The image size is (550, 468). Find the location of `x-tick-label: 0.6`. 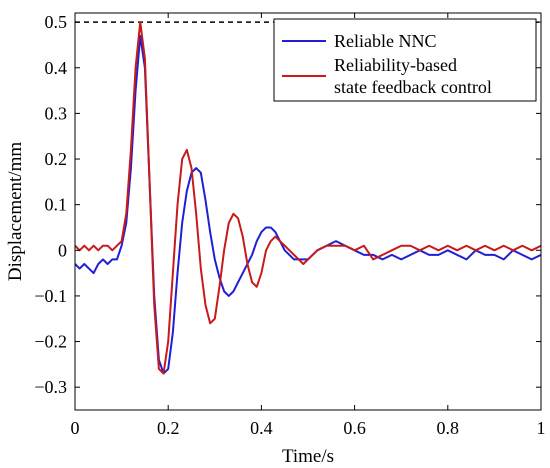

x-tick-label: 0.6 is located at coordinates (354, 428).